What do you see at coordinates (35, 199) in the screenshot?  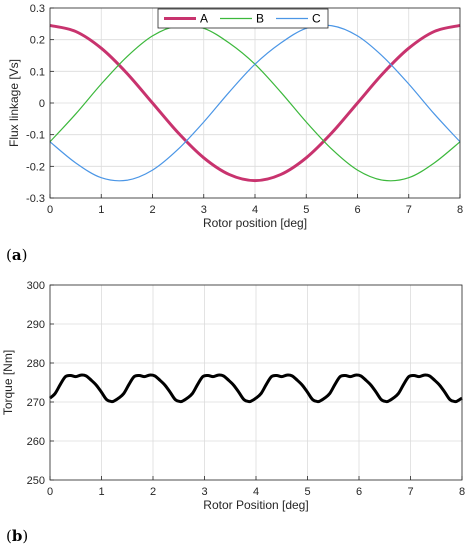 I see `y-tick-label: -0.3` at bounding box center [35, 199].